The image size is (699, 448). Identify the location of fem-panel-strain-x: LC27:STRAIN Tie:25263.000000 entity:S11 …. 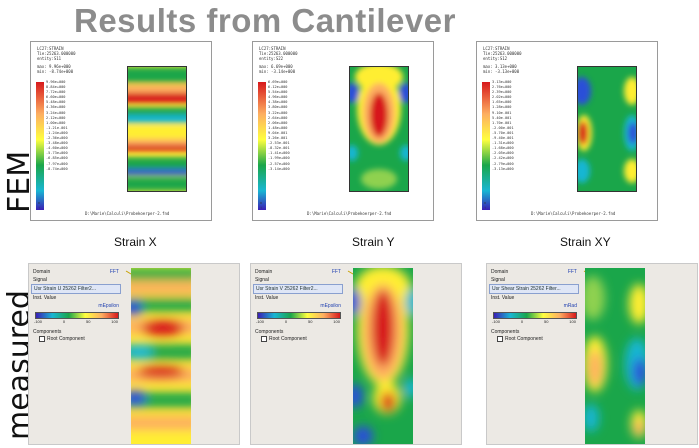
(121, 131).